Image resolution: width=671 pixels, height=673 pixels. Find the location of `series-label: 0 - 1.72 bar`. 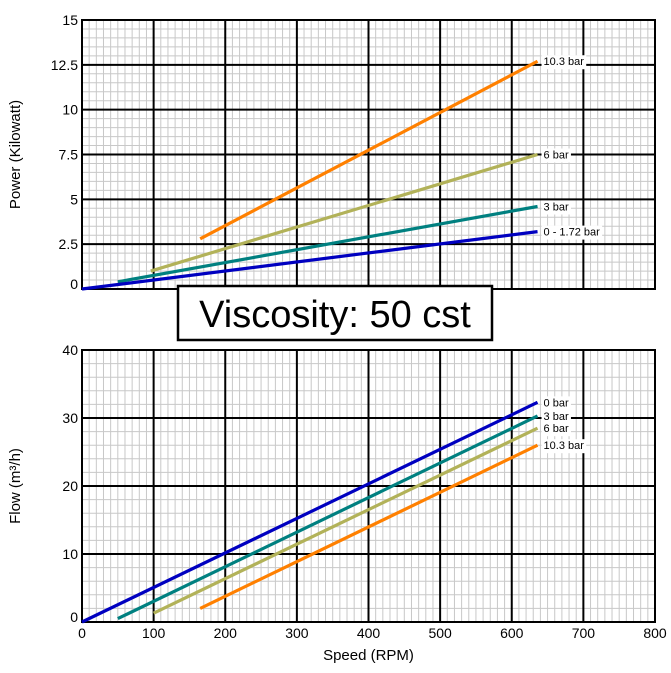

series-label: 0 - 1.72 bar is located at coordinates (572, 233).